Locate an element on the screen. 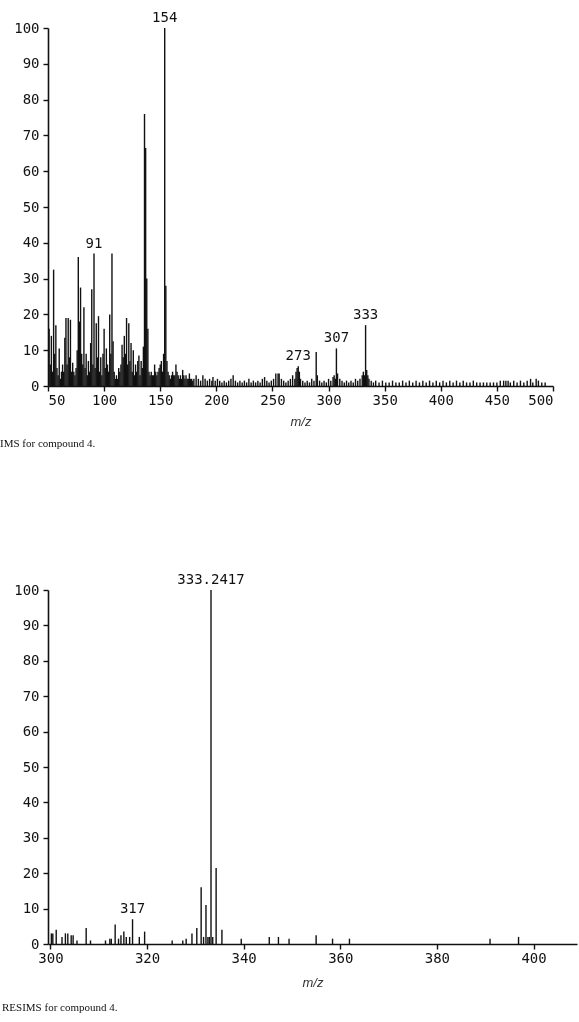  annotation: 307 is located at coordinates (336, 337).